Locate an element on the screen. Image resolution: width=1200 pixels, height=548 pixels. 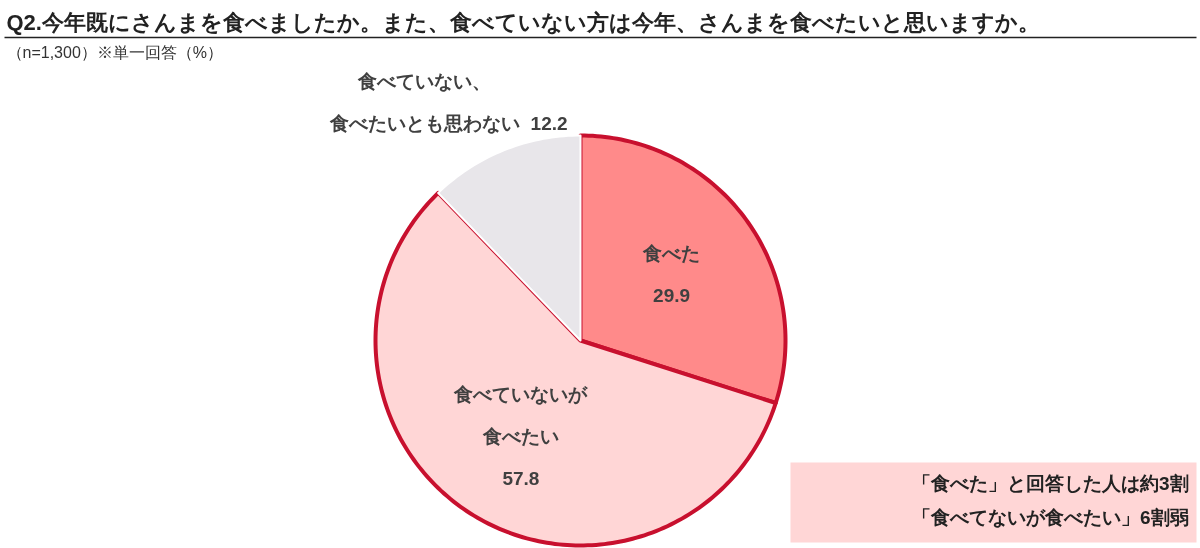
data-label: 12.2 is located at coordinates (549, 124).